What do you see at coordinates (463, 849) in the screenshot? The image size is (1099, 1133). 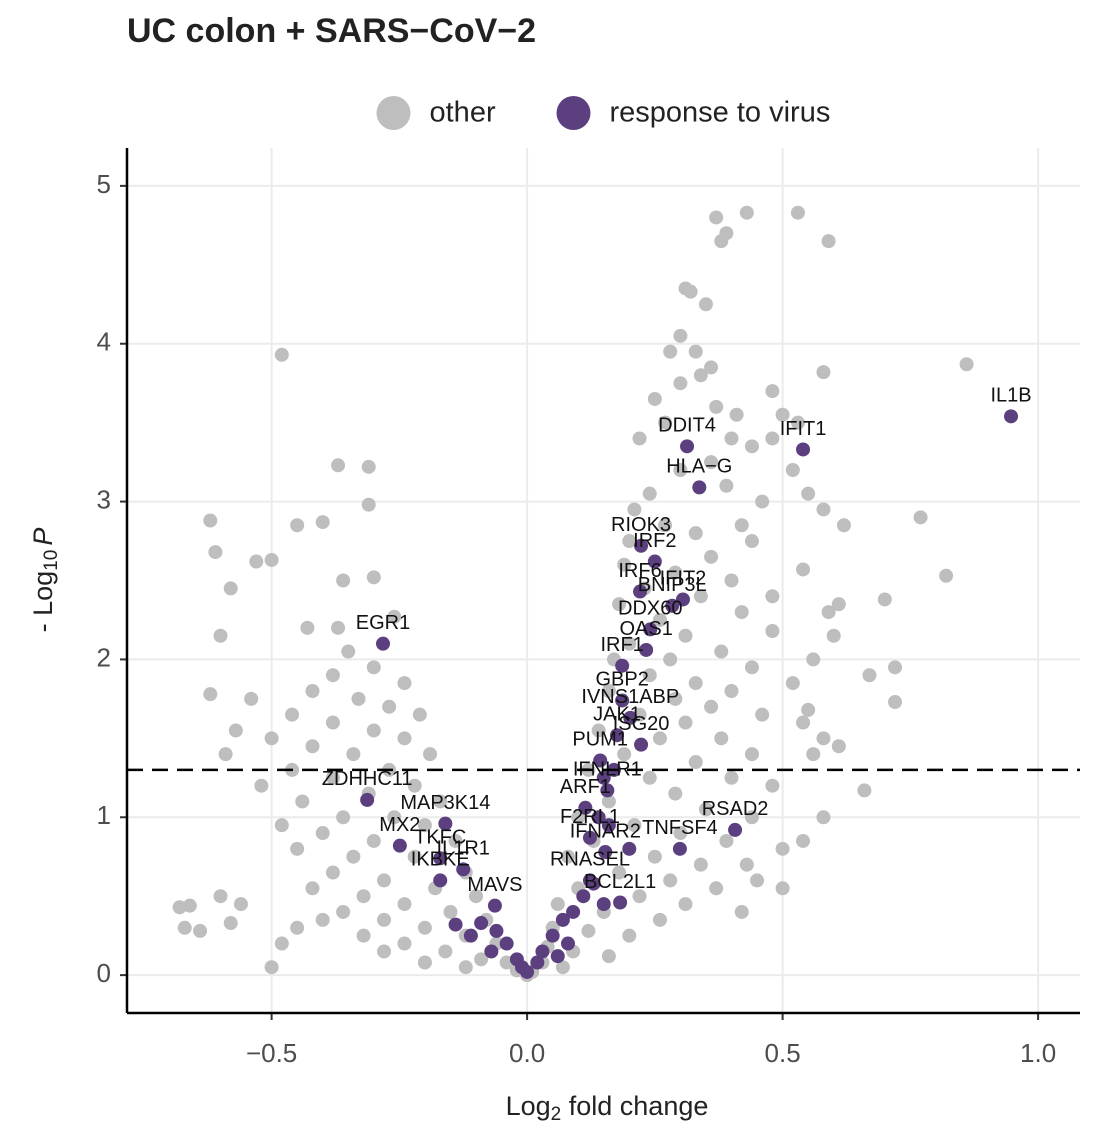 I see `point-label: IL1R1` at bounding box center [463, 849].